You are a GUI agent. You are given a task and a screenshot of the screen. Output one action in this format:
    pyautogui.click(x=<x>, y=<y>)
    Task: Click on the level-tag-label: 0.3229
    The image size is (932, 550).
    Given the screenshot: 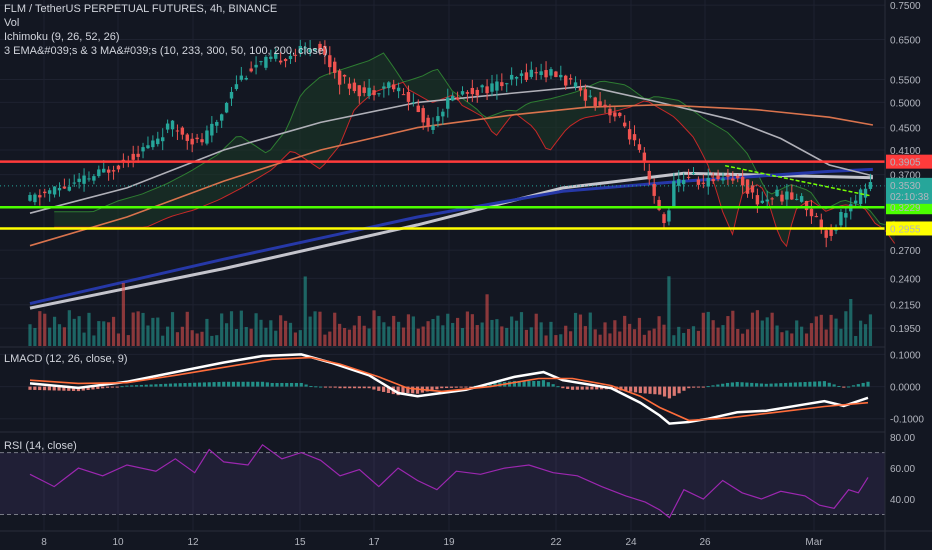 What is the action you would take?
    pyautogui.click(x=905, y=208)
    